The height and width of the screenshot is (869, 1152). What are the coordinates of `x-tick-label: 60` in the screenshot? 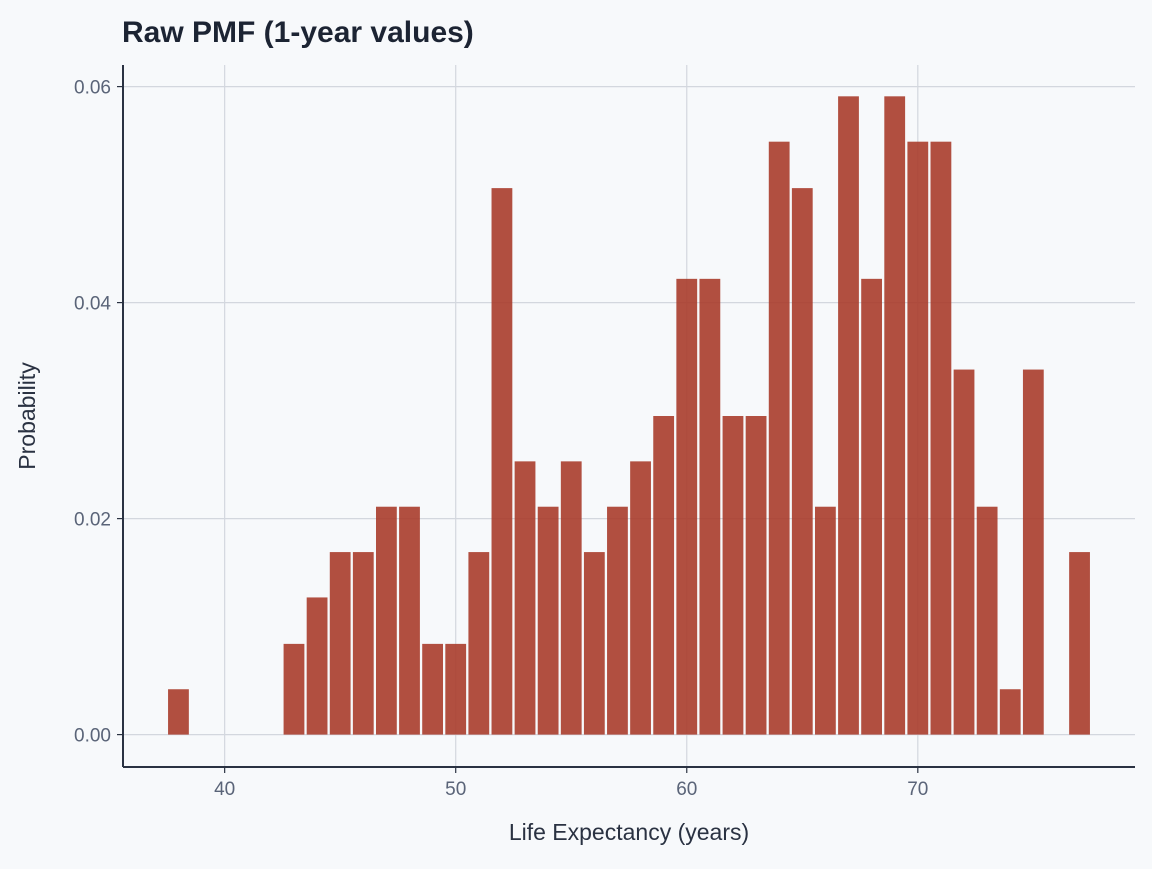 It's located at (686, 789).